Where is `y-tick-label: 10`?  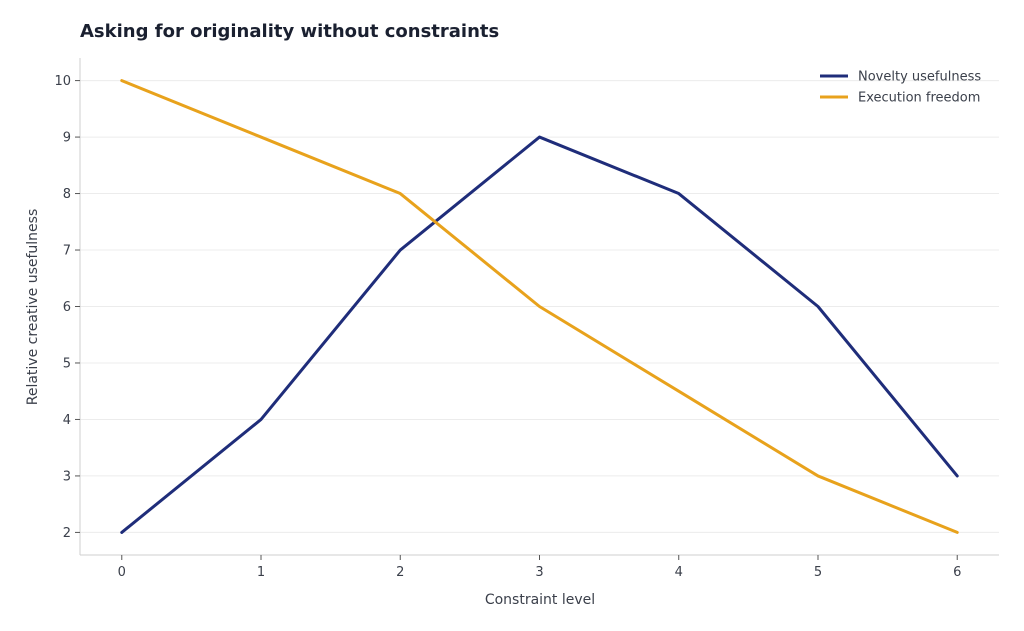 y-tick-label: 10 is located at coordinates (62, 81).